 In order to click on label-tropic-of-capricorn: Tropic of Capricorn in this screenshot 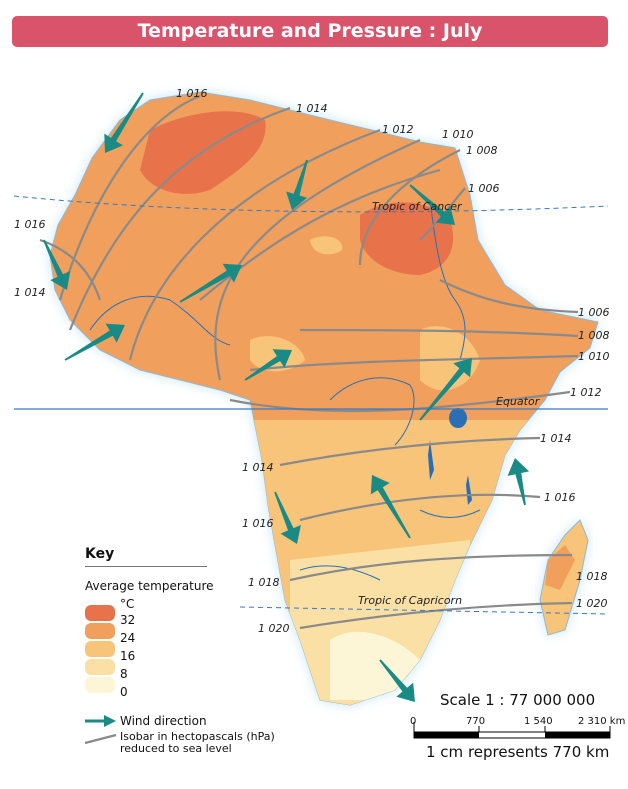, I will do `click(410, 600)`.